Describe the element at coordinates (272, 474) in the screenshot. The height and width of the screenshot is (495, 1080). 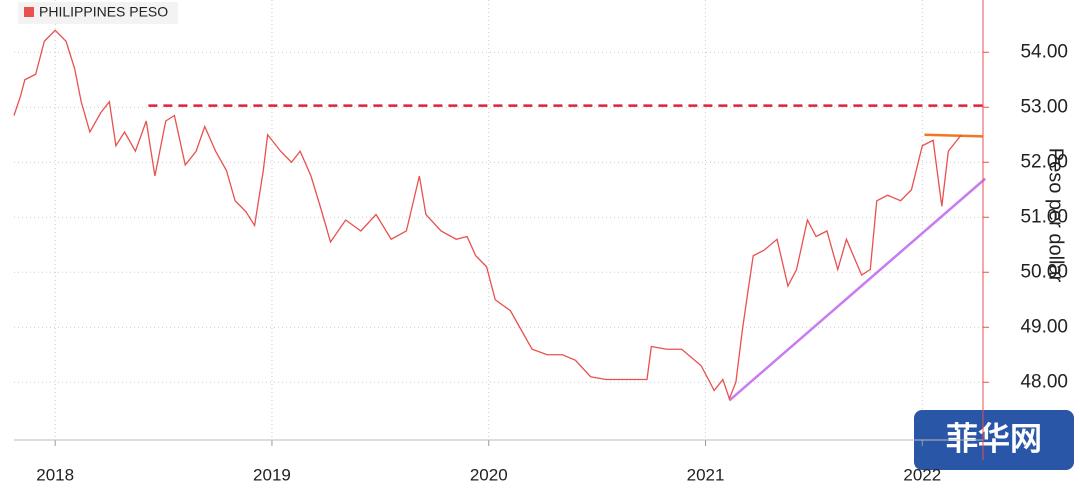
I see `x-tick-label: 2019` at that location.